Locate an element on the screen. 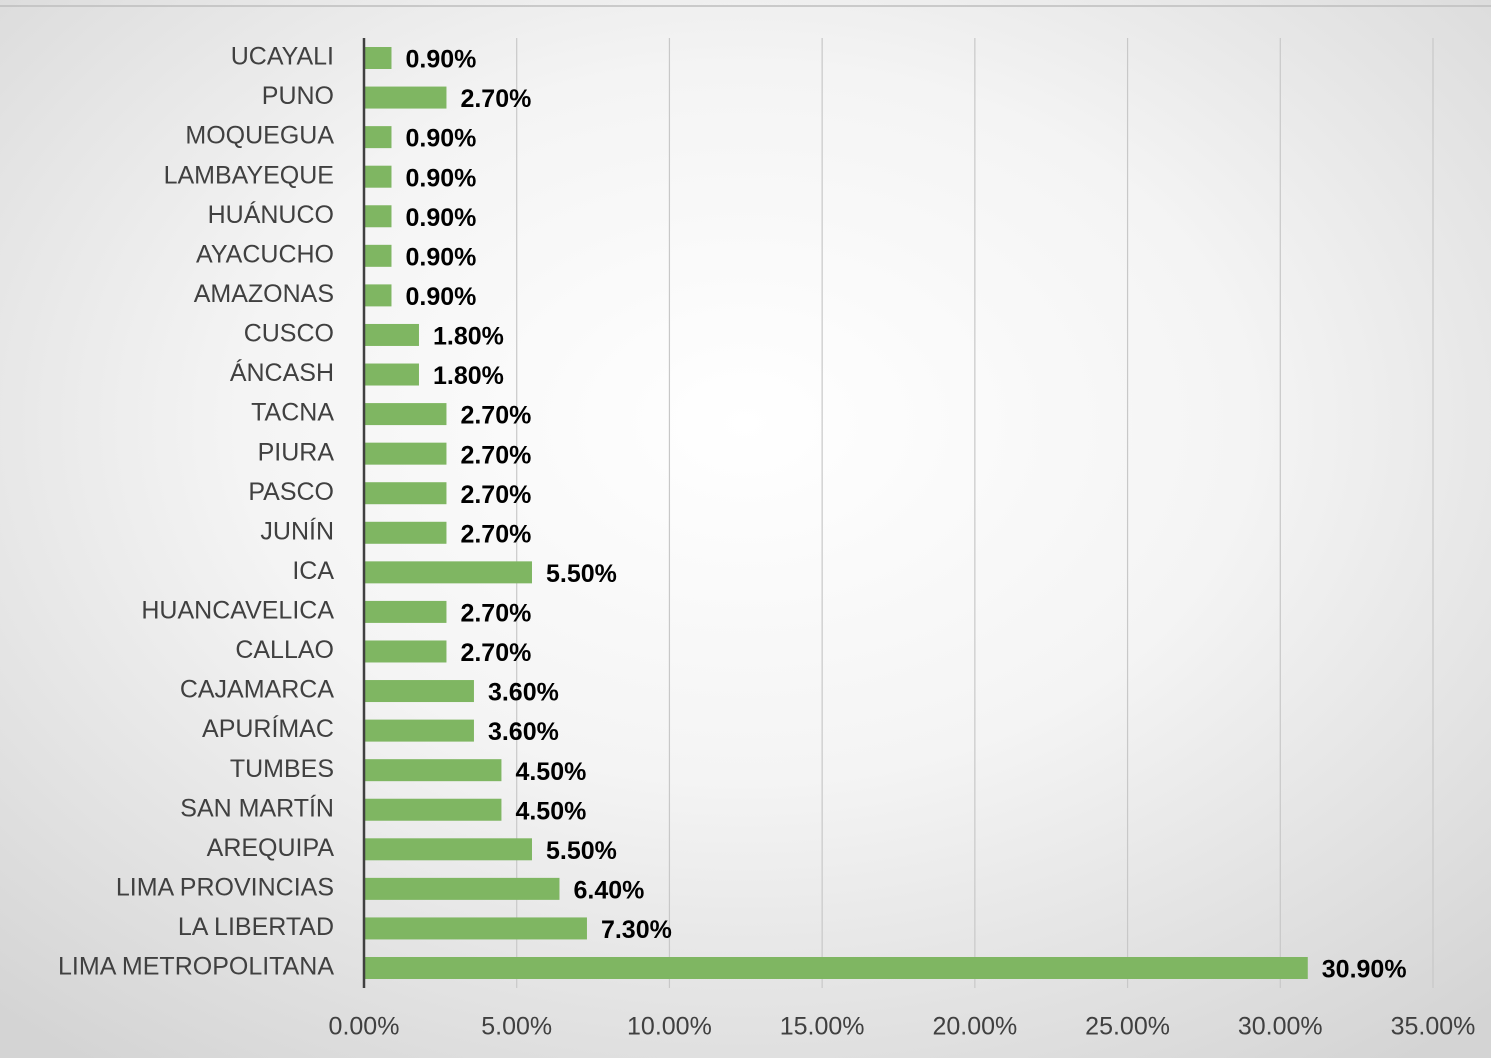 The width and height of the screenshot is (1491, 1058). y-tick-label: LA LIBERTAD is located at coordinates (256, 927).